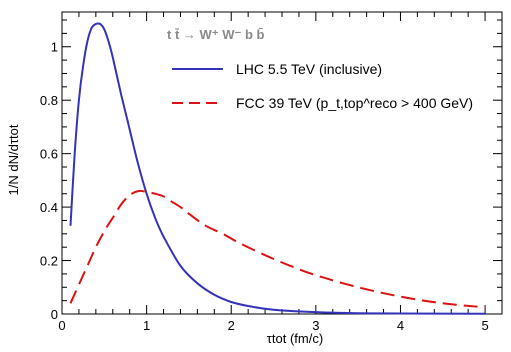 The image size is (511, 352). I want to click on process-label: t t̄ → W⁺ W⁻ b b̄, so click(216, 34).